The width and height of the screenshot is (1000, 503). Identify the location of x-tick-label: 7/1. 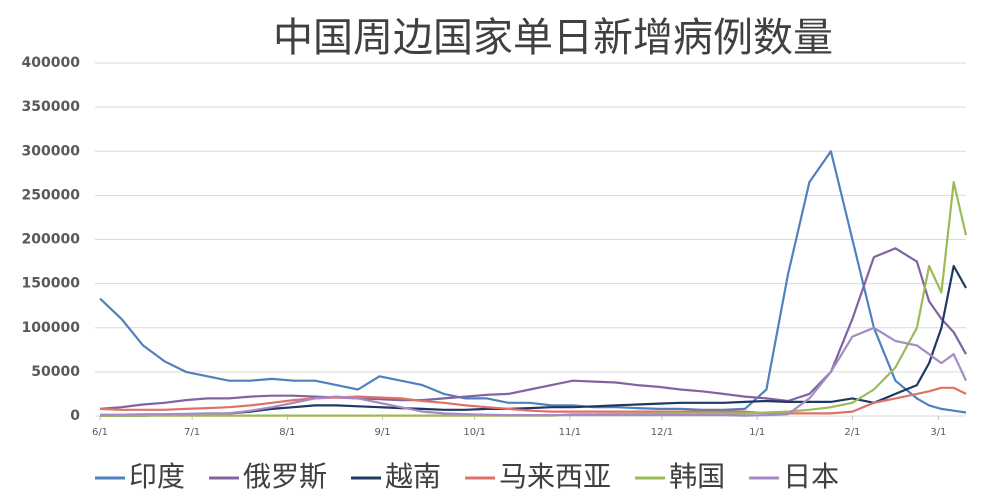
(192, 432).